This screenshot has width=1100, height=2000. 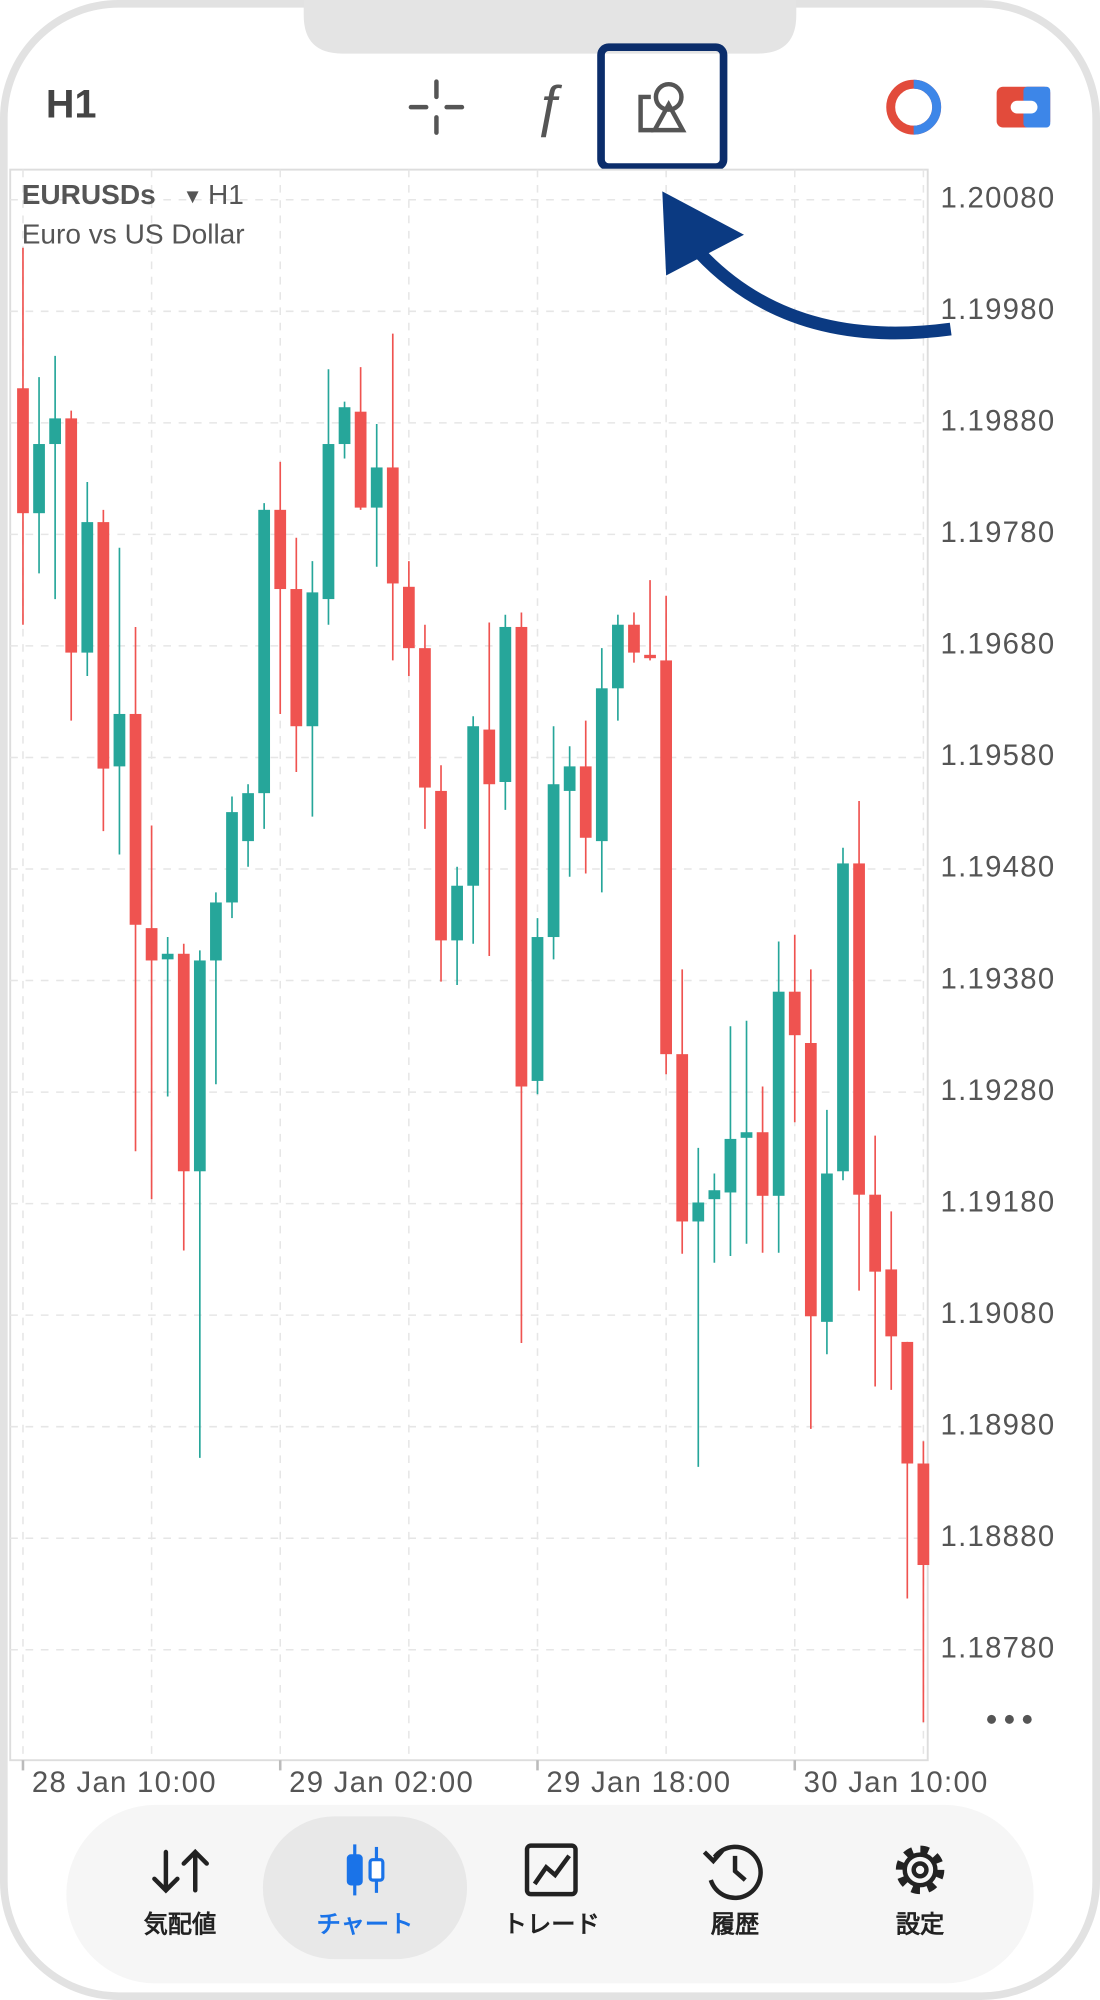 I want to click on chart-timeframe: H1, so click(x=226, y=194).